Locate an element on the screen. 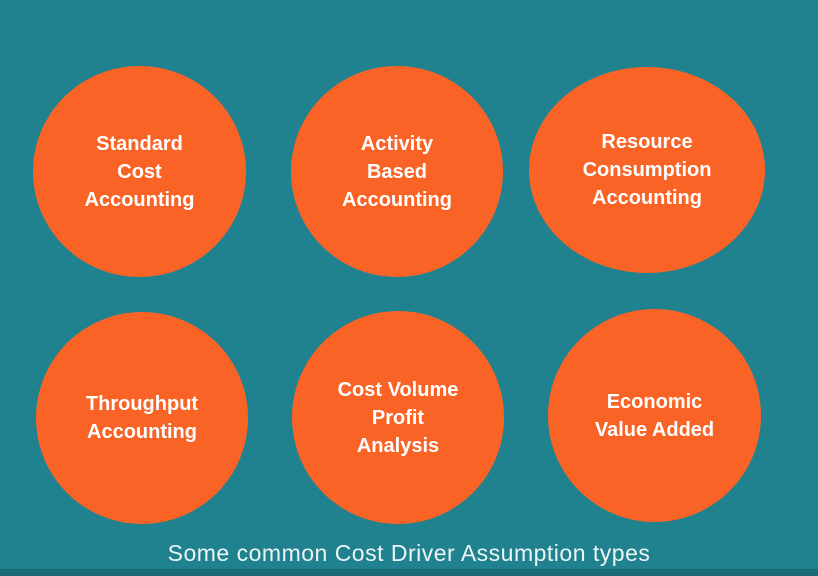  circle-cost-volume-profit-analysis: Cost Volume Profit Analysis is located at coordinates (398, 417).